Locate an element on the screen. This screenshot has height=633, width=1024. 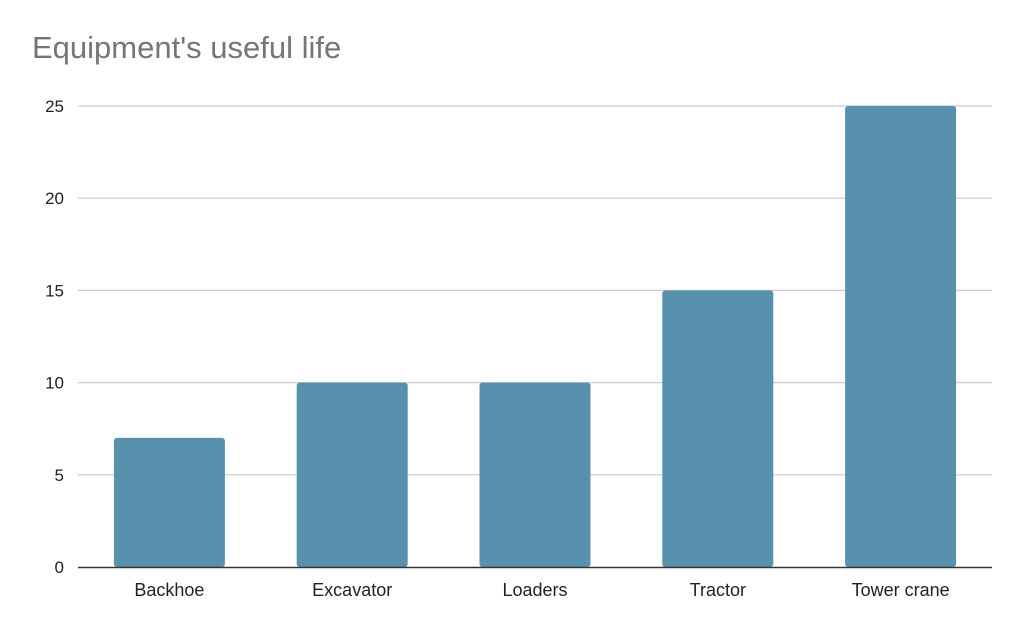
x-category-label: Loaders is located at coordinates (534, 590).